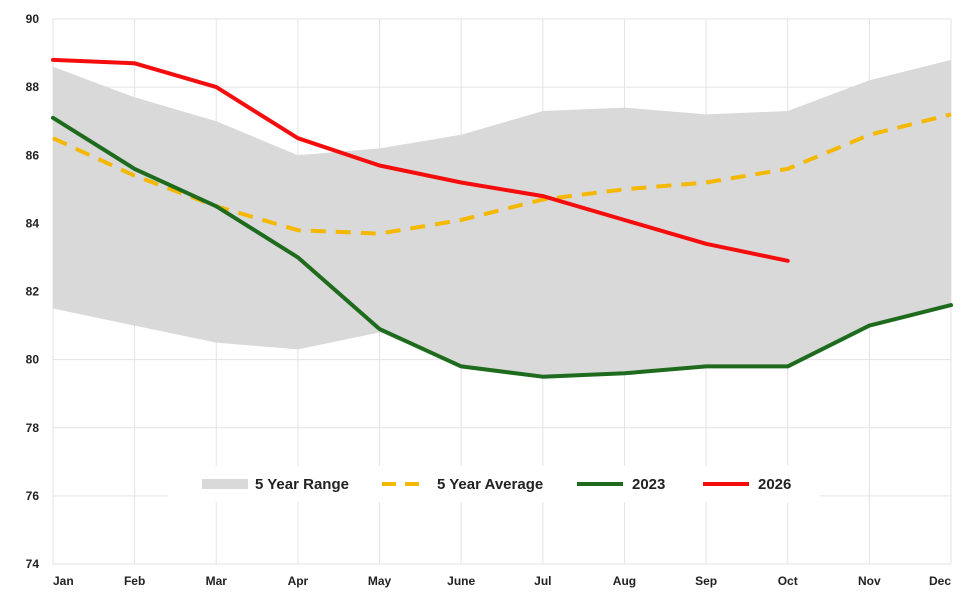 This screenshot has width=975, height=602. What do you see at coordinates (33, 496) in the screenshot?
I see `y-tick-label-76: 76` at bounding box center [33, 496].